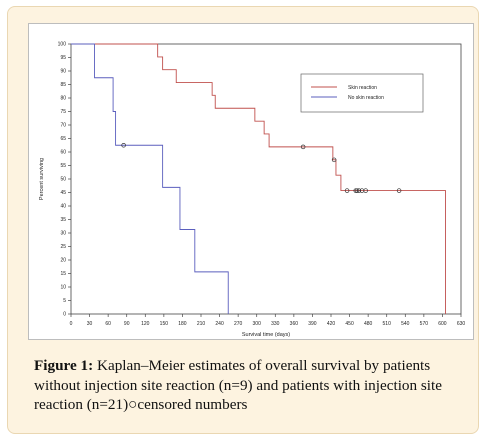  What do you see at coordinates (63, 193) in the screenshot?
I see `y-tick-label: 45` at bounding box center [63, 193].